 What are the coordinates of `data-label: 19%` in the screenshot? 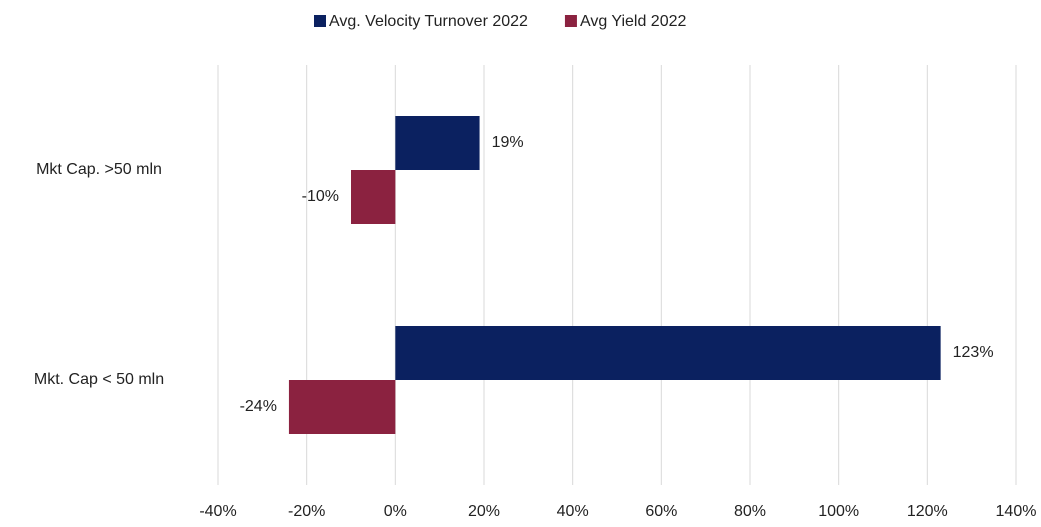 It's located at (508, 142).